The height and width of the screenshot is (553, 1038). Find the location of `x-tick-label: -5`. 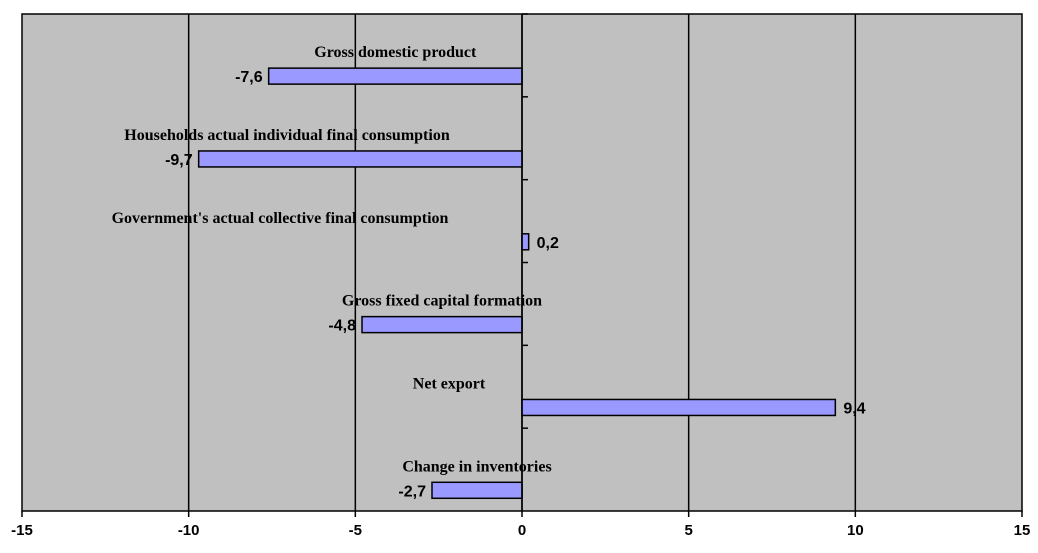

x-tick-label: -5 is located at coordinates (355, 530).